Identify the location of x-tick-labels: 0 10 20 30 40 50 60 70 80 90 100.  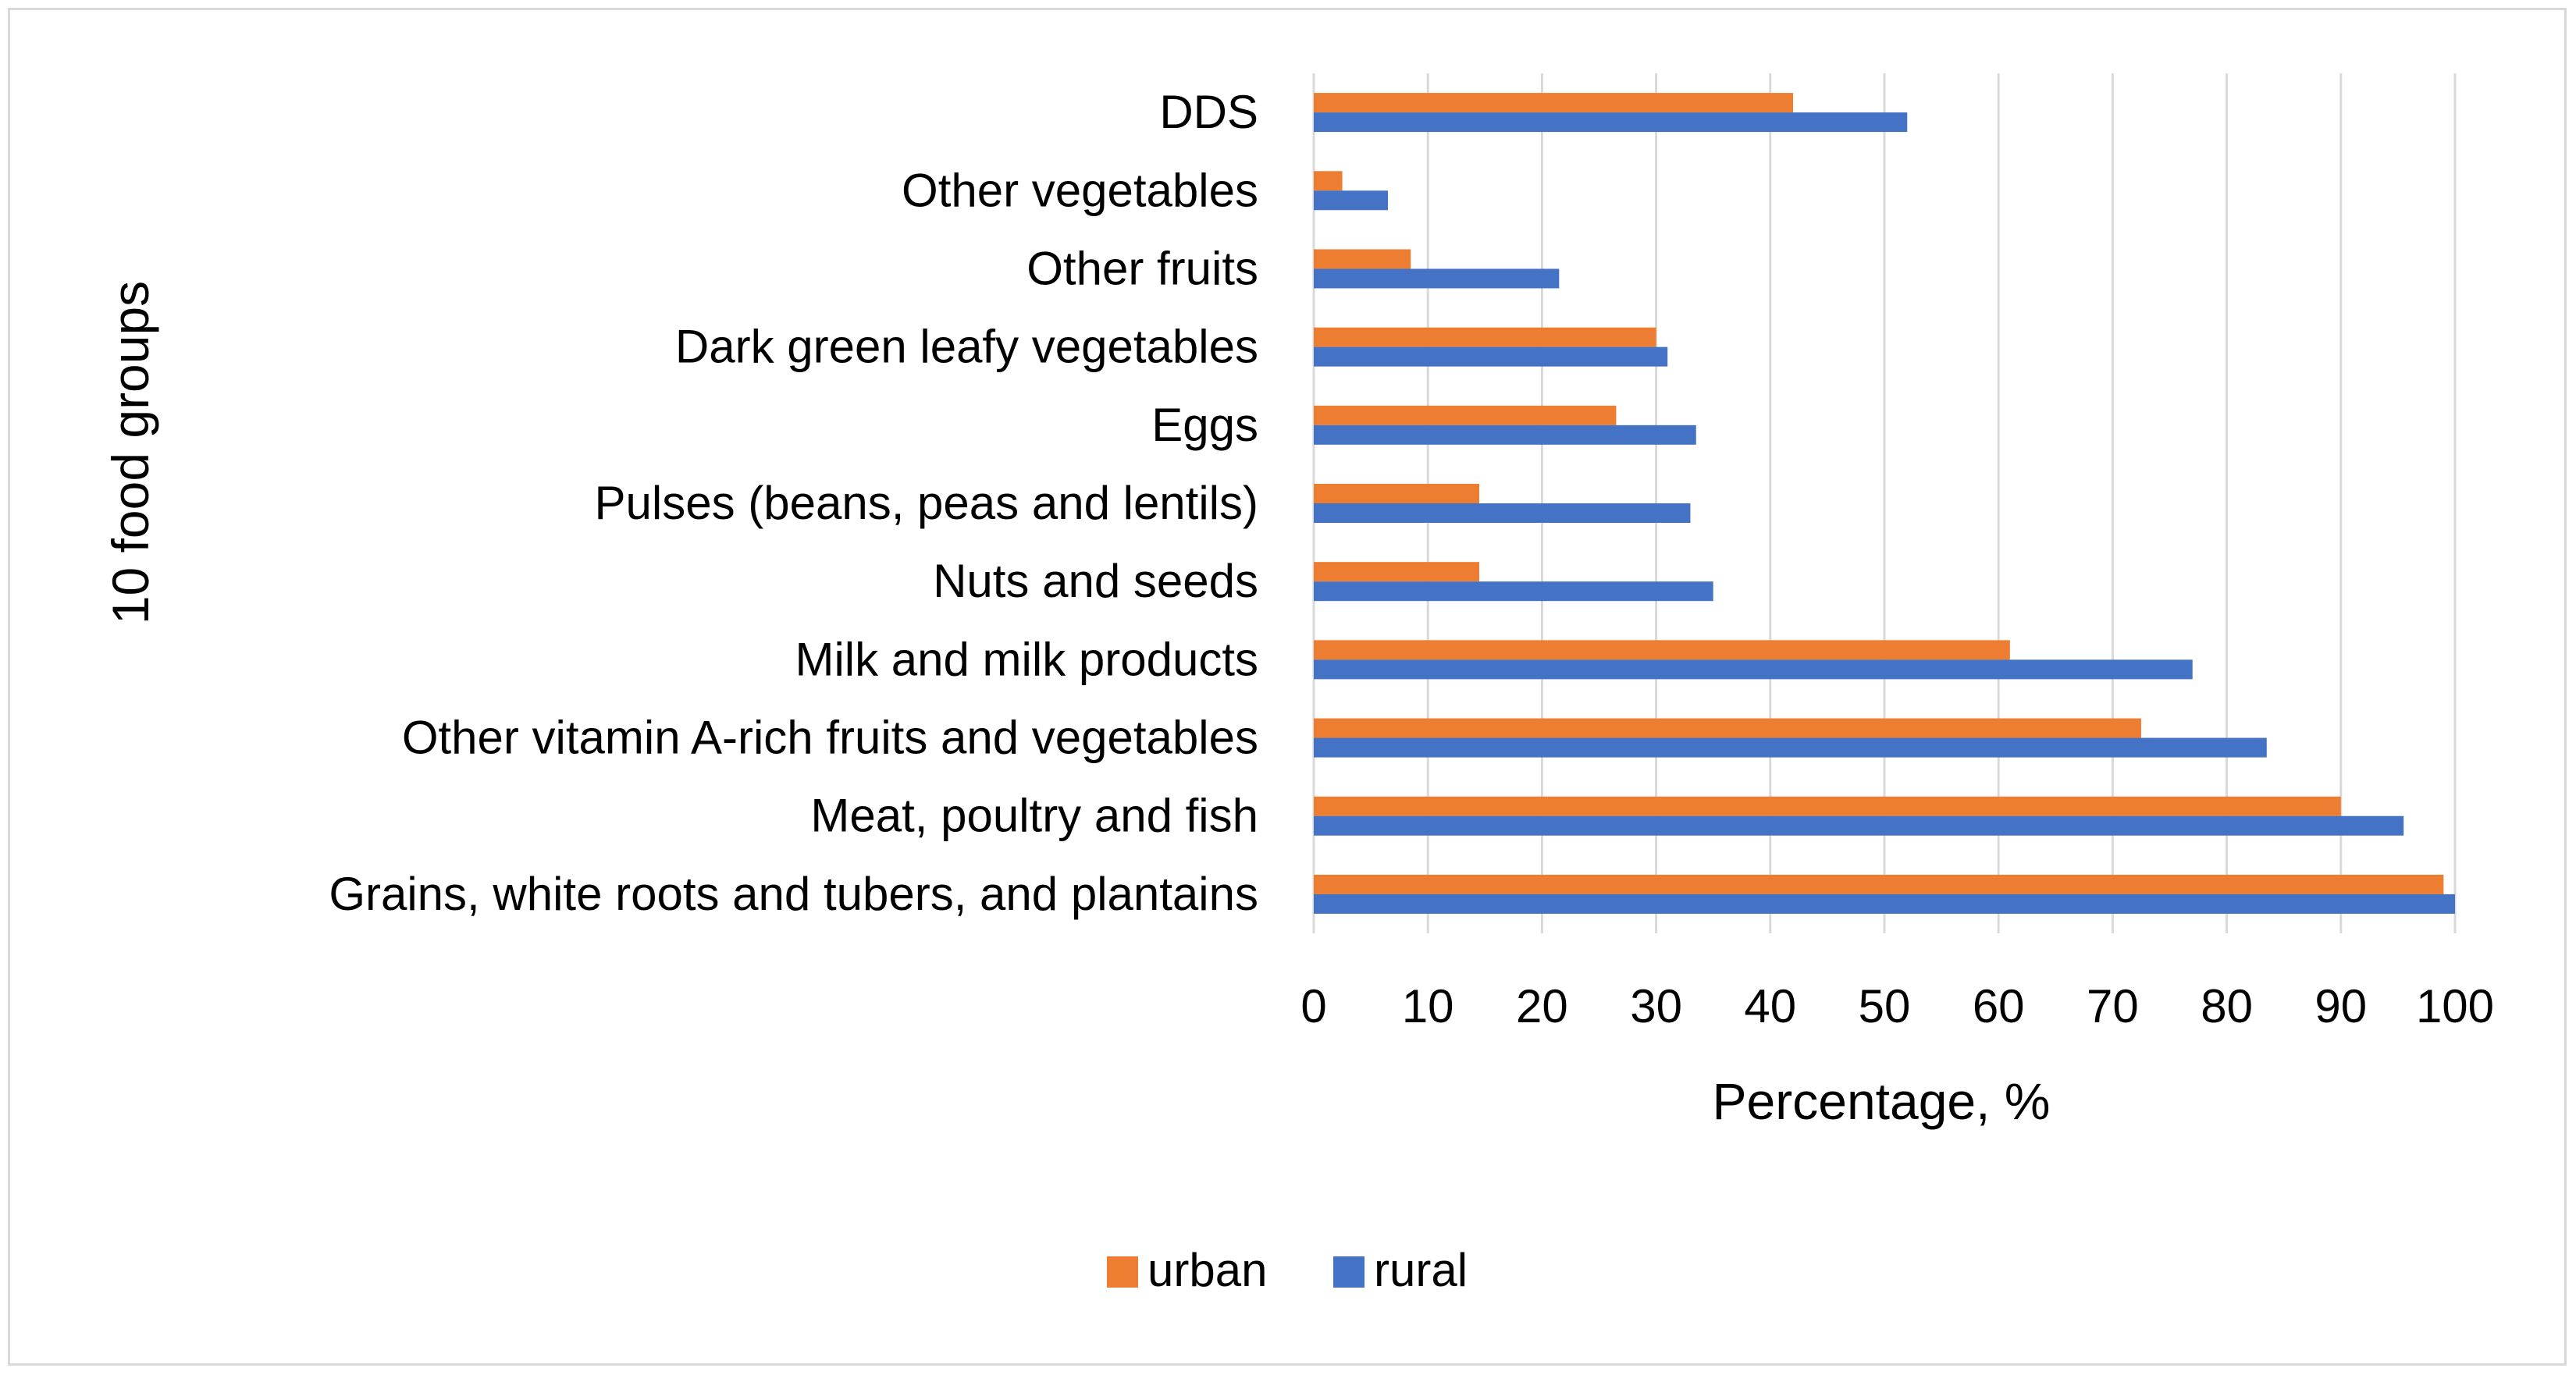
(1897, 1006).